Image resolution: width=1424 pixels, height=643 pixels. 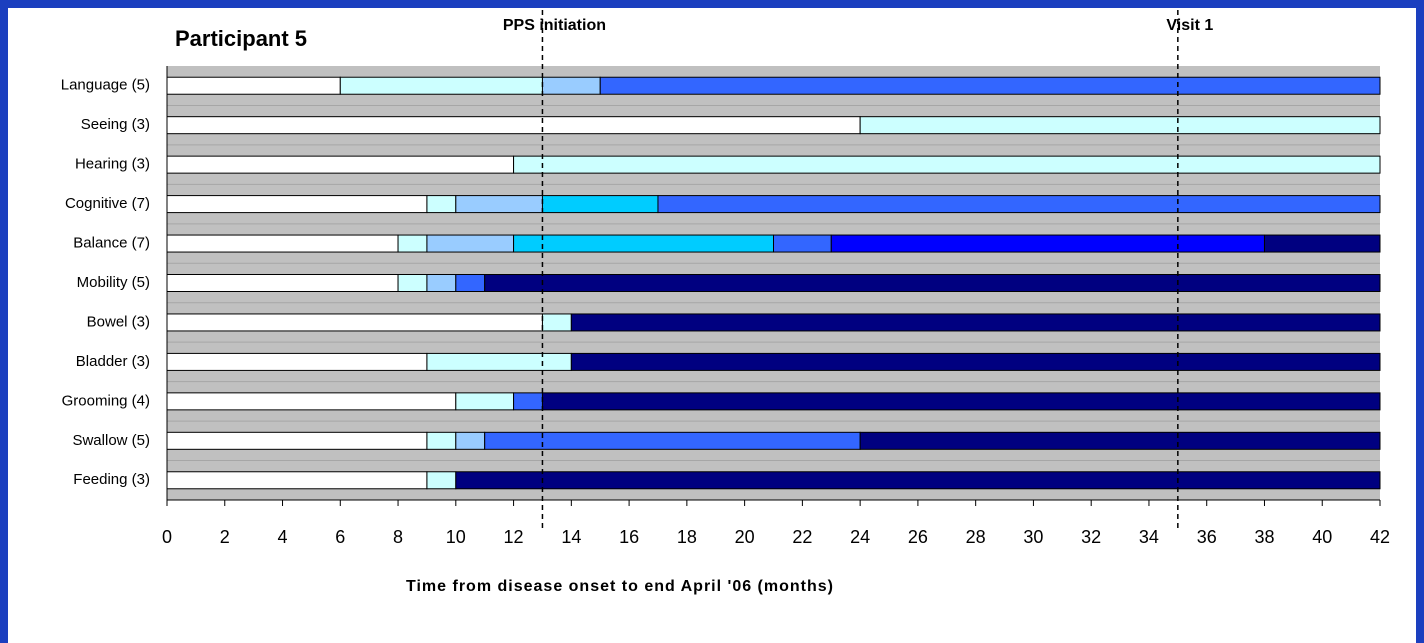 I want to click on row-label: Bowel (3), so click(x=118, y=321).